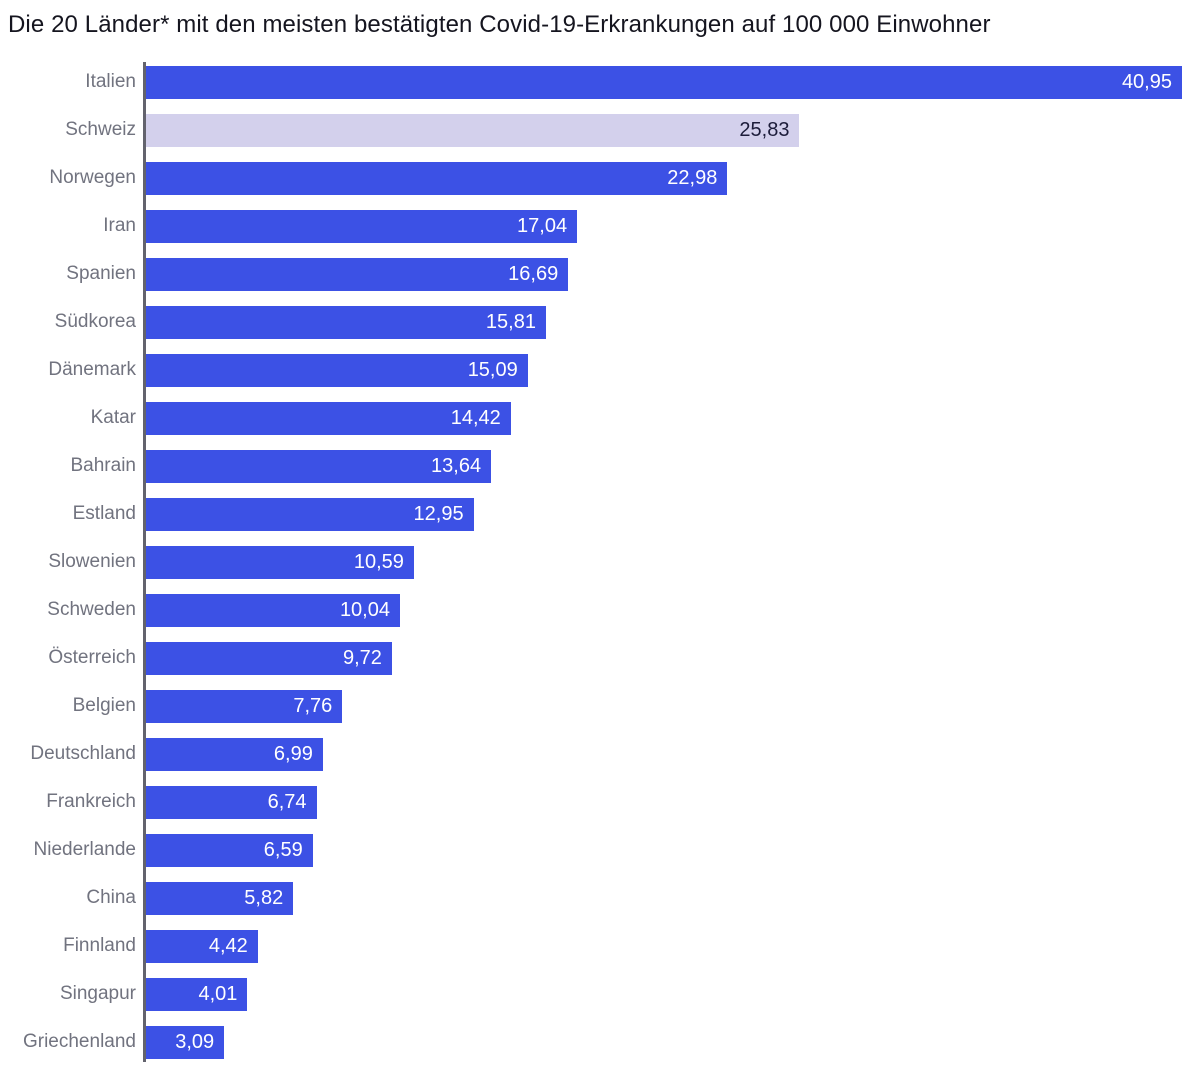 The height and width of the screenshot is (1083, 1190). I want to click on chart-row: Deutschland 6,99, so click(595, 754).